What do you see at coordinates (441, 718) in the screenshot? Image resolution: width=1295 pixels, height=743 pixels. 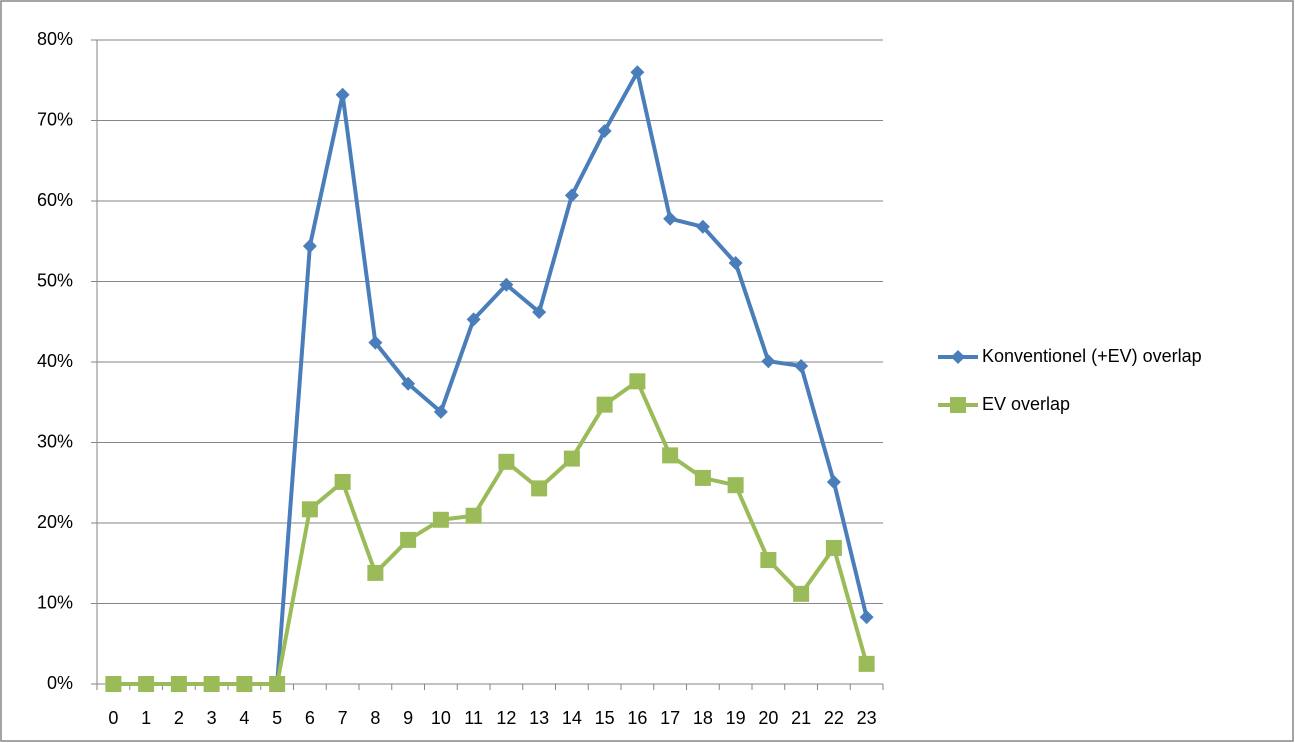 I see `x-tick-label: 10` at bounding box center [441, 718].